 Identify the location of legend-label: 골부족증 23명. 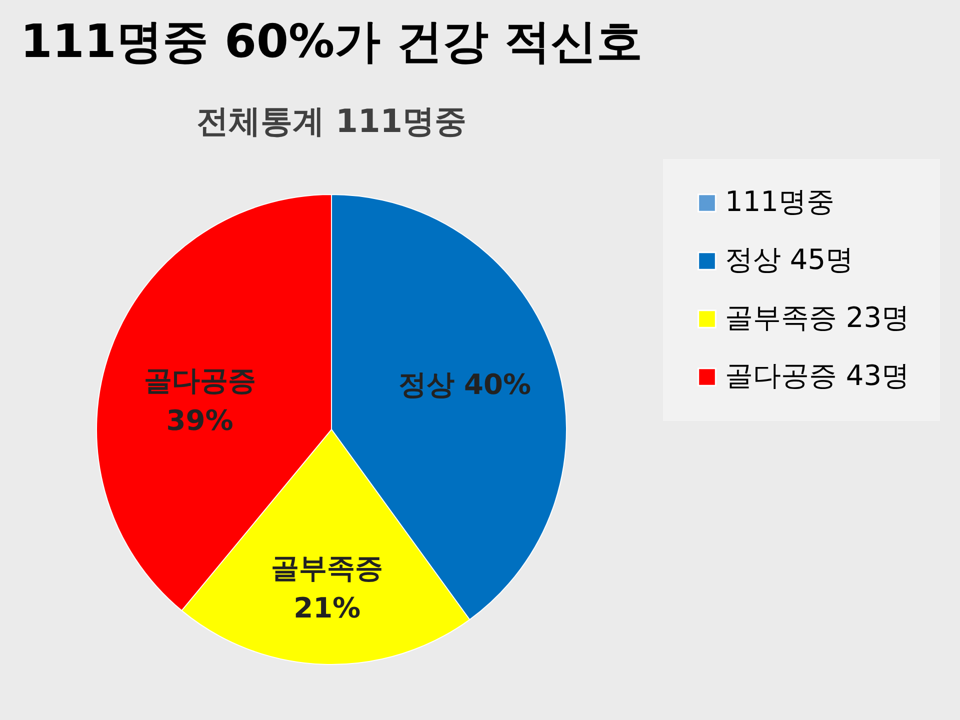
(817, 317).